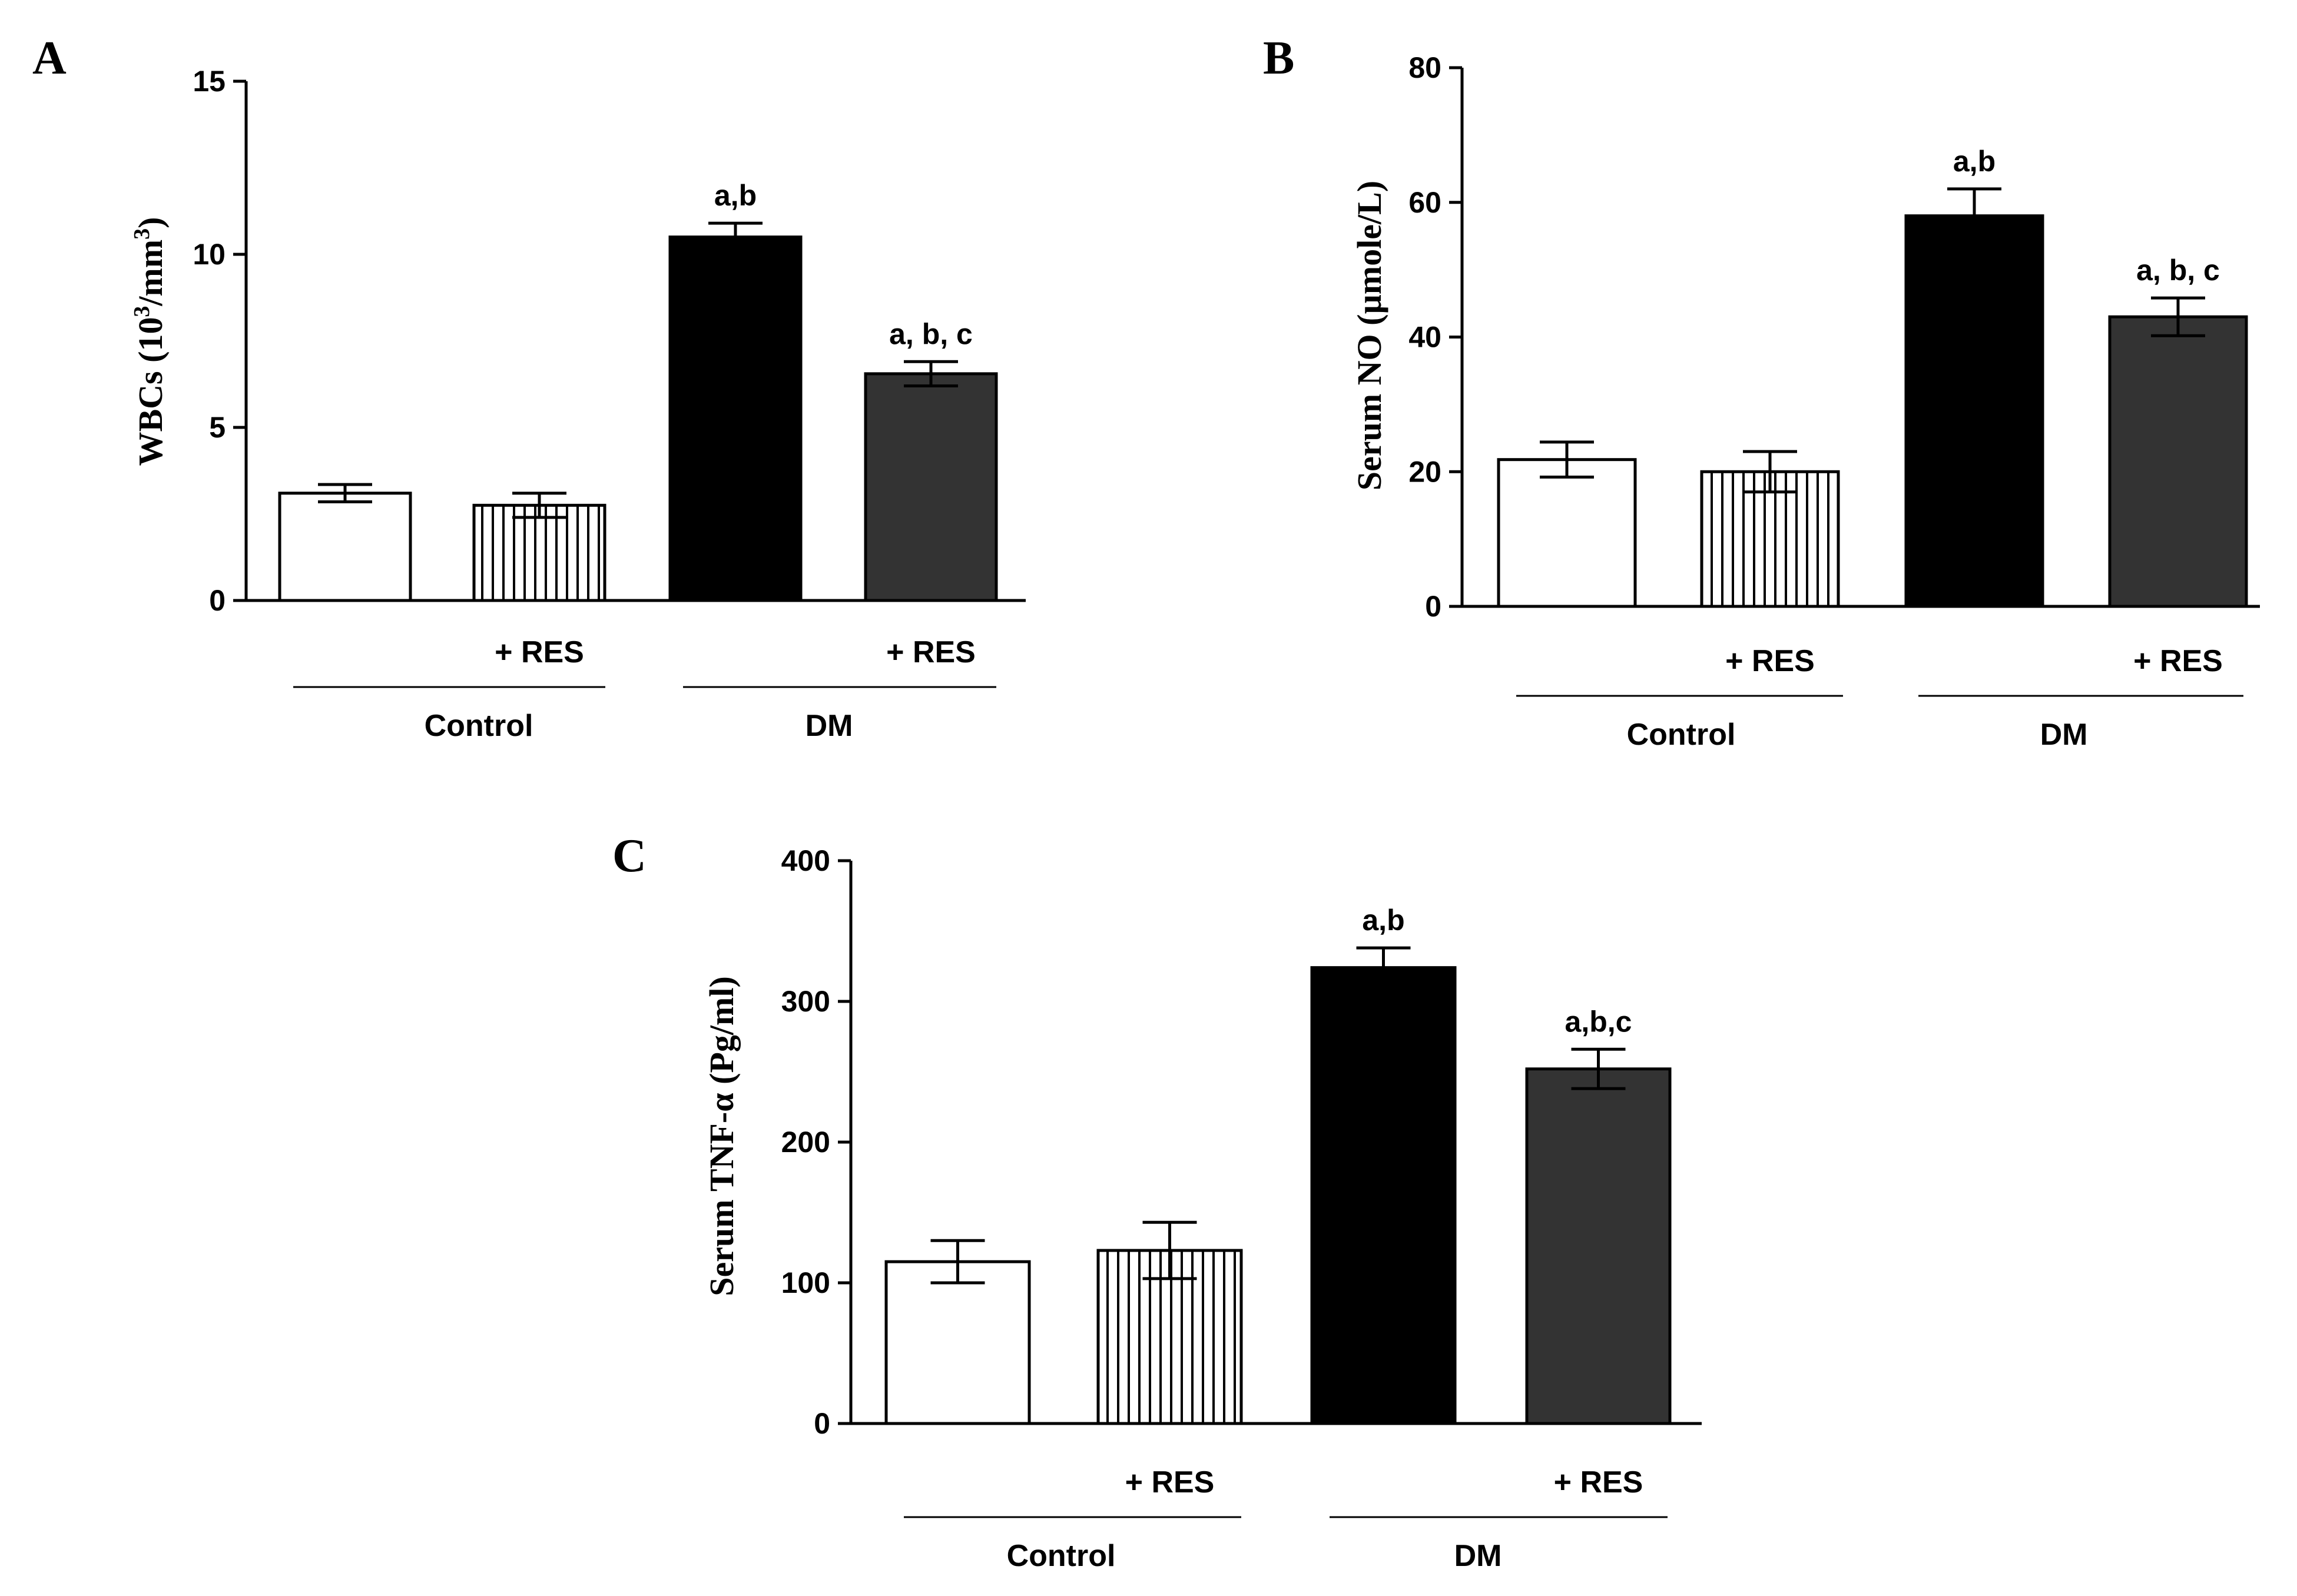 Image resolution: width=2297 pixels, height=1596 pixels. Describe the element at coordinates (209, 254) in the screenshot. I see `y-tick-label: 10` at that location.